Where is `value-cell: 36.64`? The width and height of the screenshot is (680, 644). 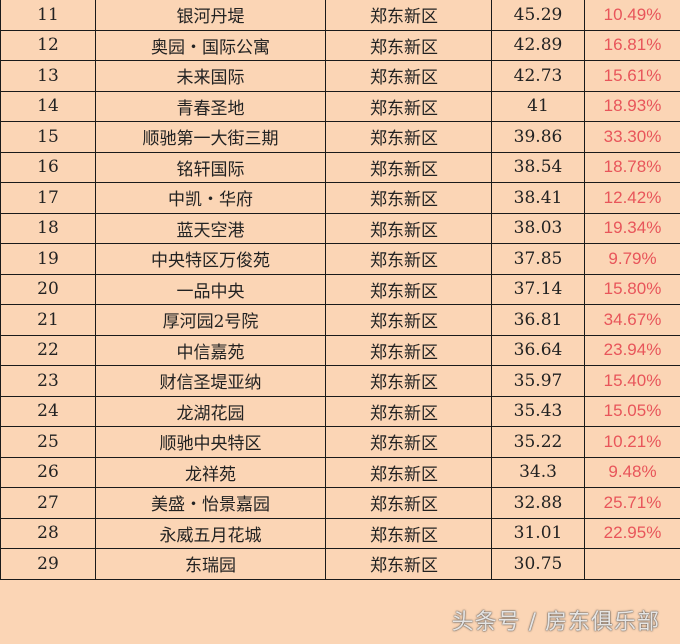 value-cell: 36.64 is located at coordinates (538, 350).